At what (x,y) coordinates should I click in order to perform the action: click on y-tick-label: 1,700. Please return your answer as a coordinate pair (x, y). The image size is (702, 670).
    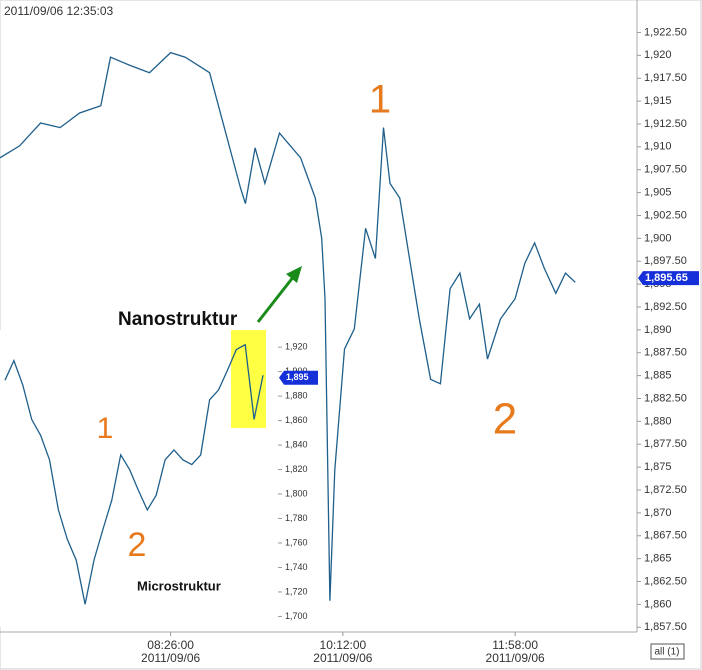
    Looking at the image, I should click on (296, 616).